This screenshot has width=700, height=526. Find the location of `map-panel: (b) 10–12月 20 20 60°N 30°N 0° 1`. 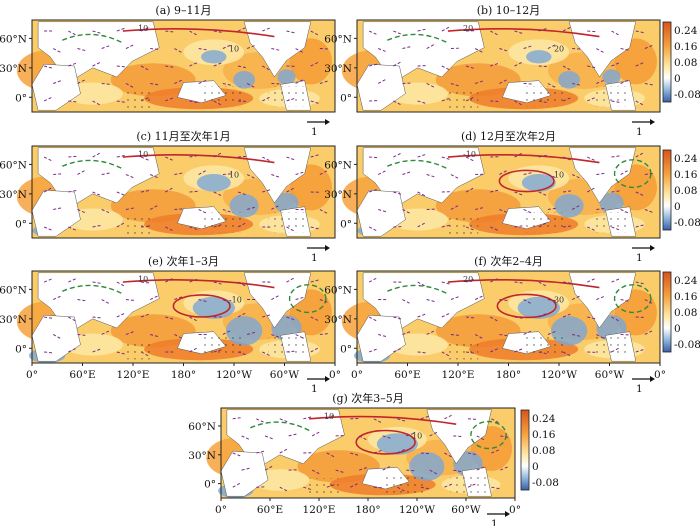

map-panel: (b) 10–12月 20 20 60°N 30°N 0° 1 is located at coordinates (492, 71).